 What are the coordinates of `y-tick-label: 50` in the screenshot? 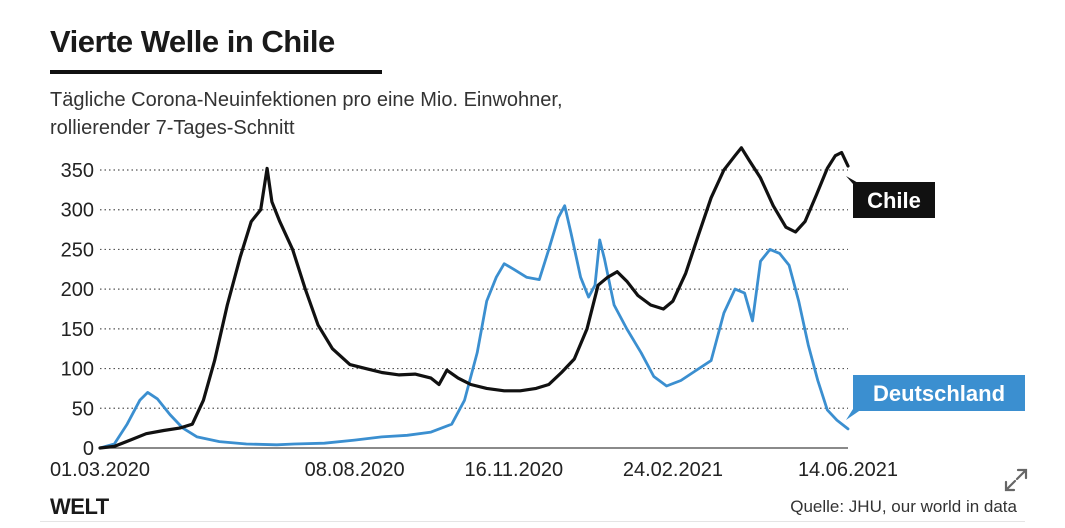 It's located at (83, 409).